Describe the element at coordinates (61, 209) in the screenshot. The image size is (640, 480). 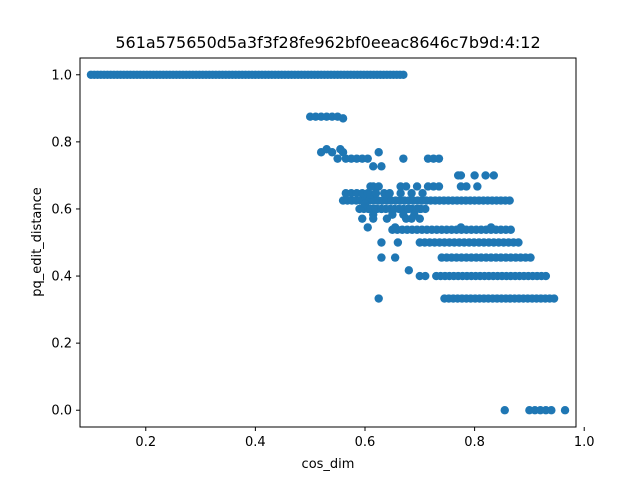
I see `y-tick-label: 0.6` at that location.